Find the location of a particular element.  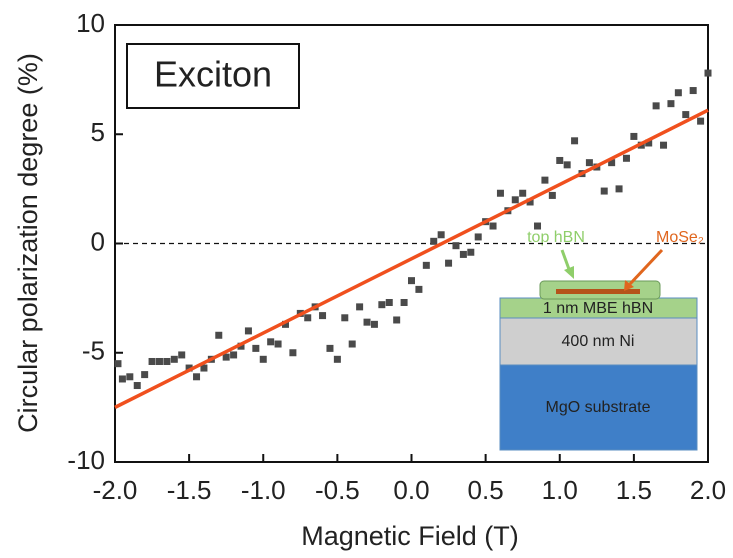

inset-label: MgO substrate is located at coordinates (598, 407).